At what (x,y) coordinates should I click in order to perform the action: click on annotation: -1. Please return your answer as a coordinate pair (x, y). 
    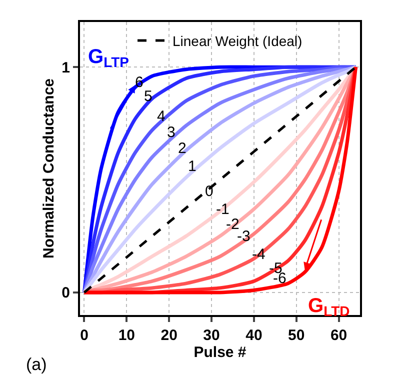
    Looking at the image, I should click on (223, 209).